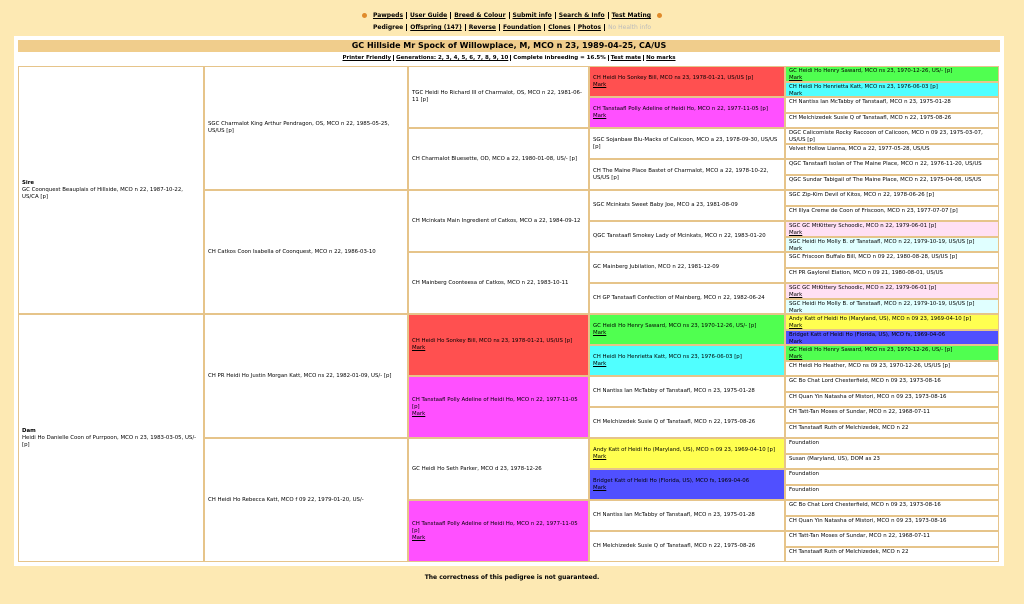  What do you see at coordinates (367, 58) in the screenshot?
I see `option: Printer Friendly` at bounding box center [367, 58].